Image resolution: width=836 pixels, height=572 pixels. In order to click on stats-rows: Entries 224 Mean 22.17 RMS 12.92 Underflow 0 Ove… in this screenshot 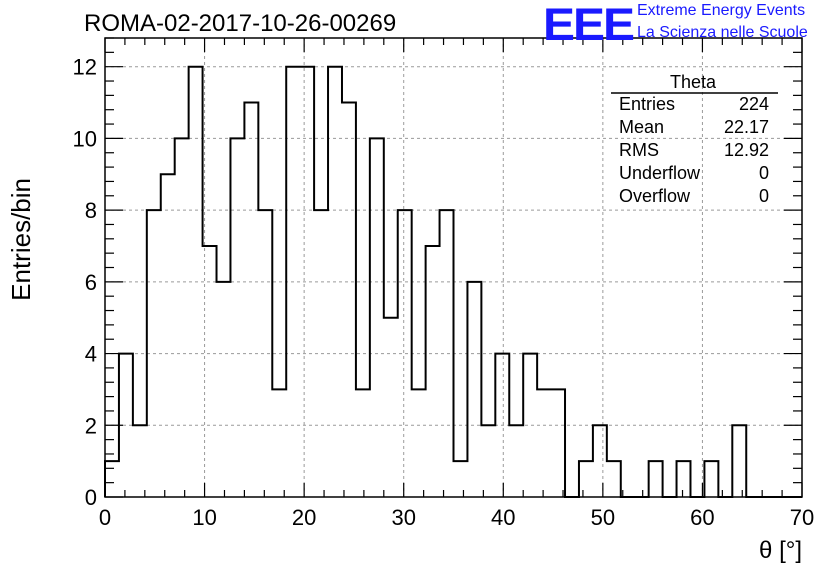, I will do `click(694, 150)`.